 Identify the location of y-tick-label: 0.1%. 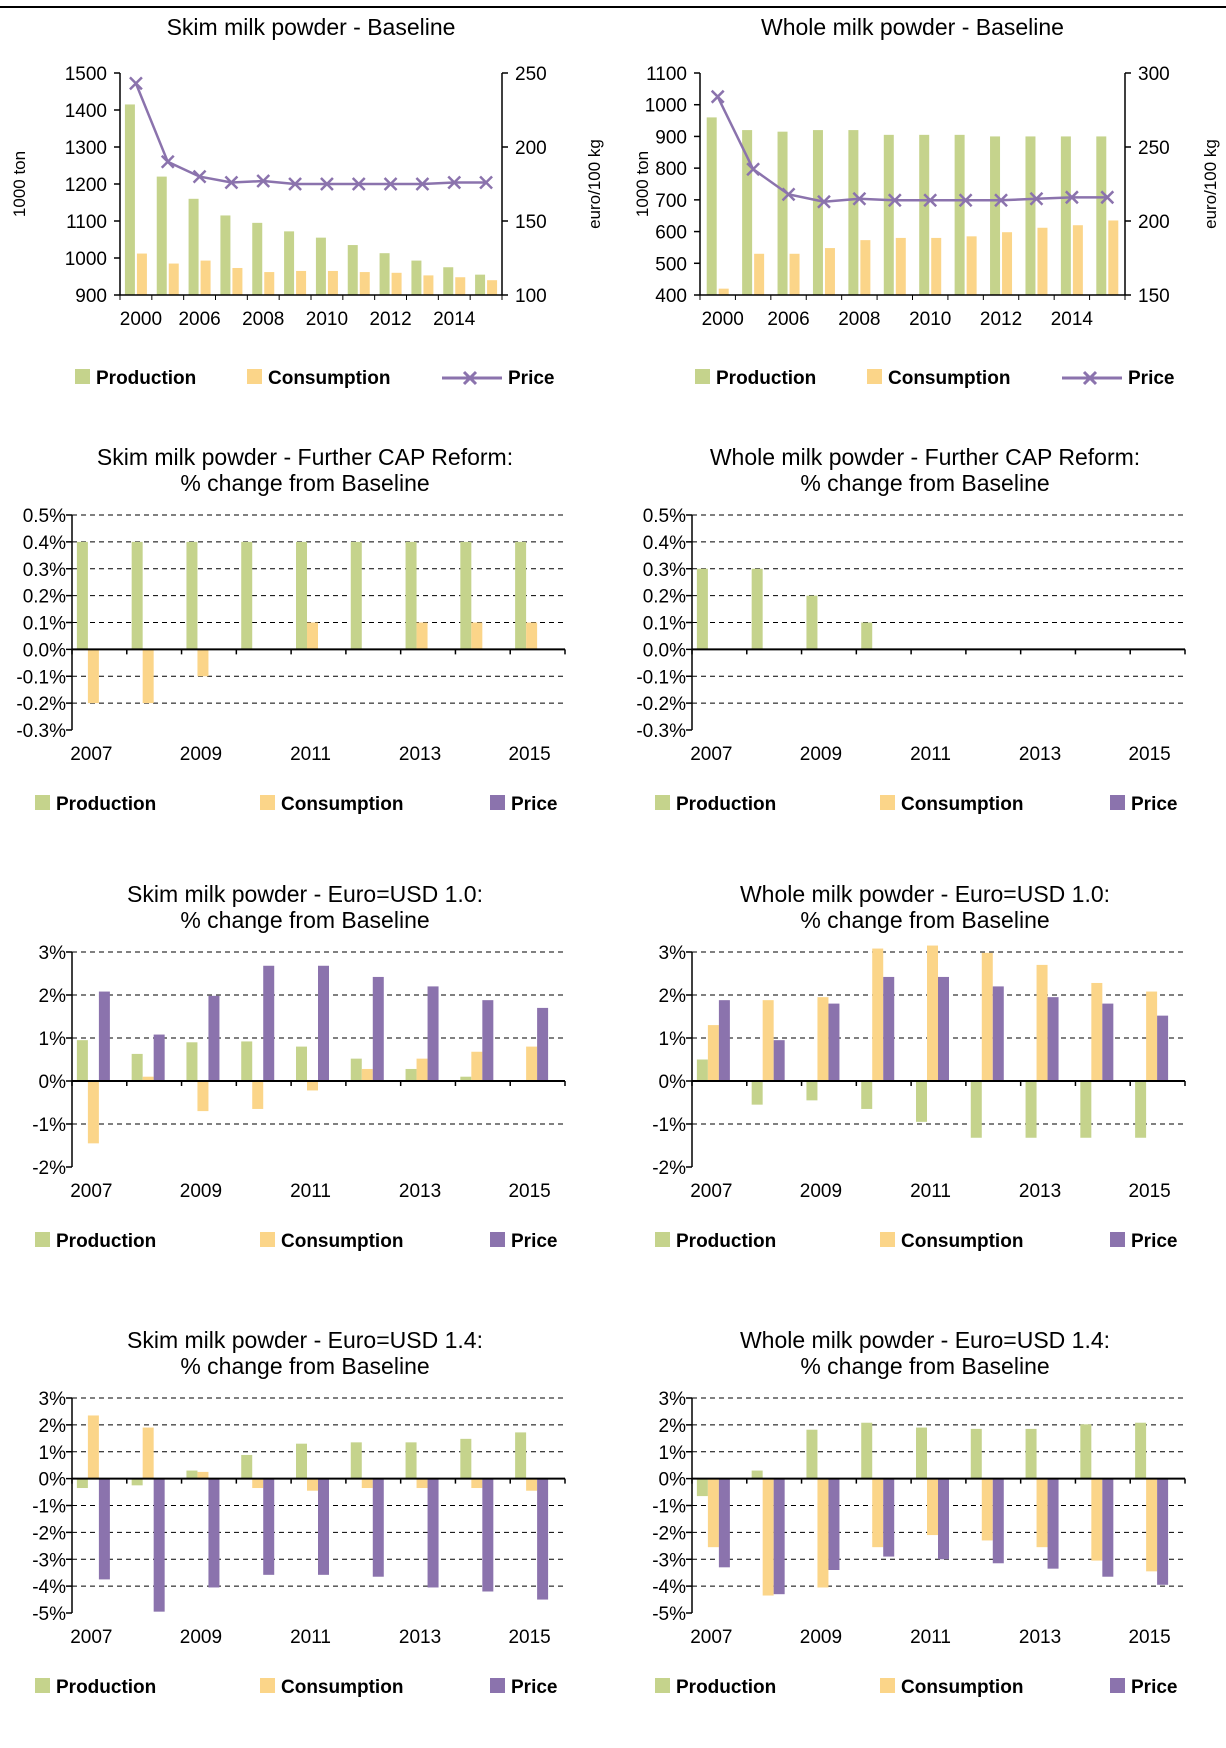
(44, 624).